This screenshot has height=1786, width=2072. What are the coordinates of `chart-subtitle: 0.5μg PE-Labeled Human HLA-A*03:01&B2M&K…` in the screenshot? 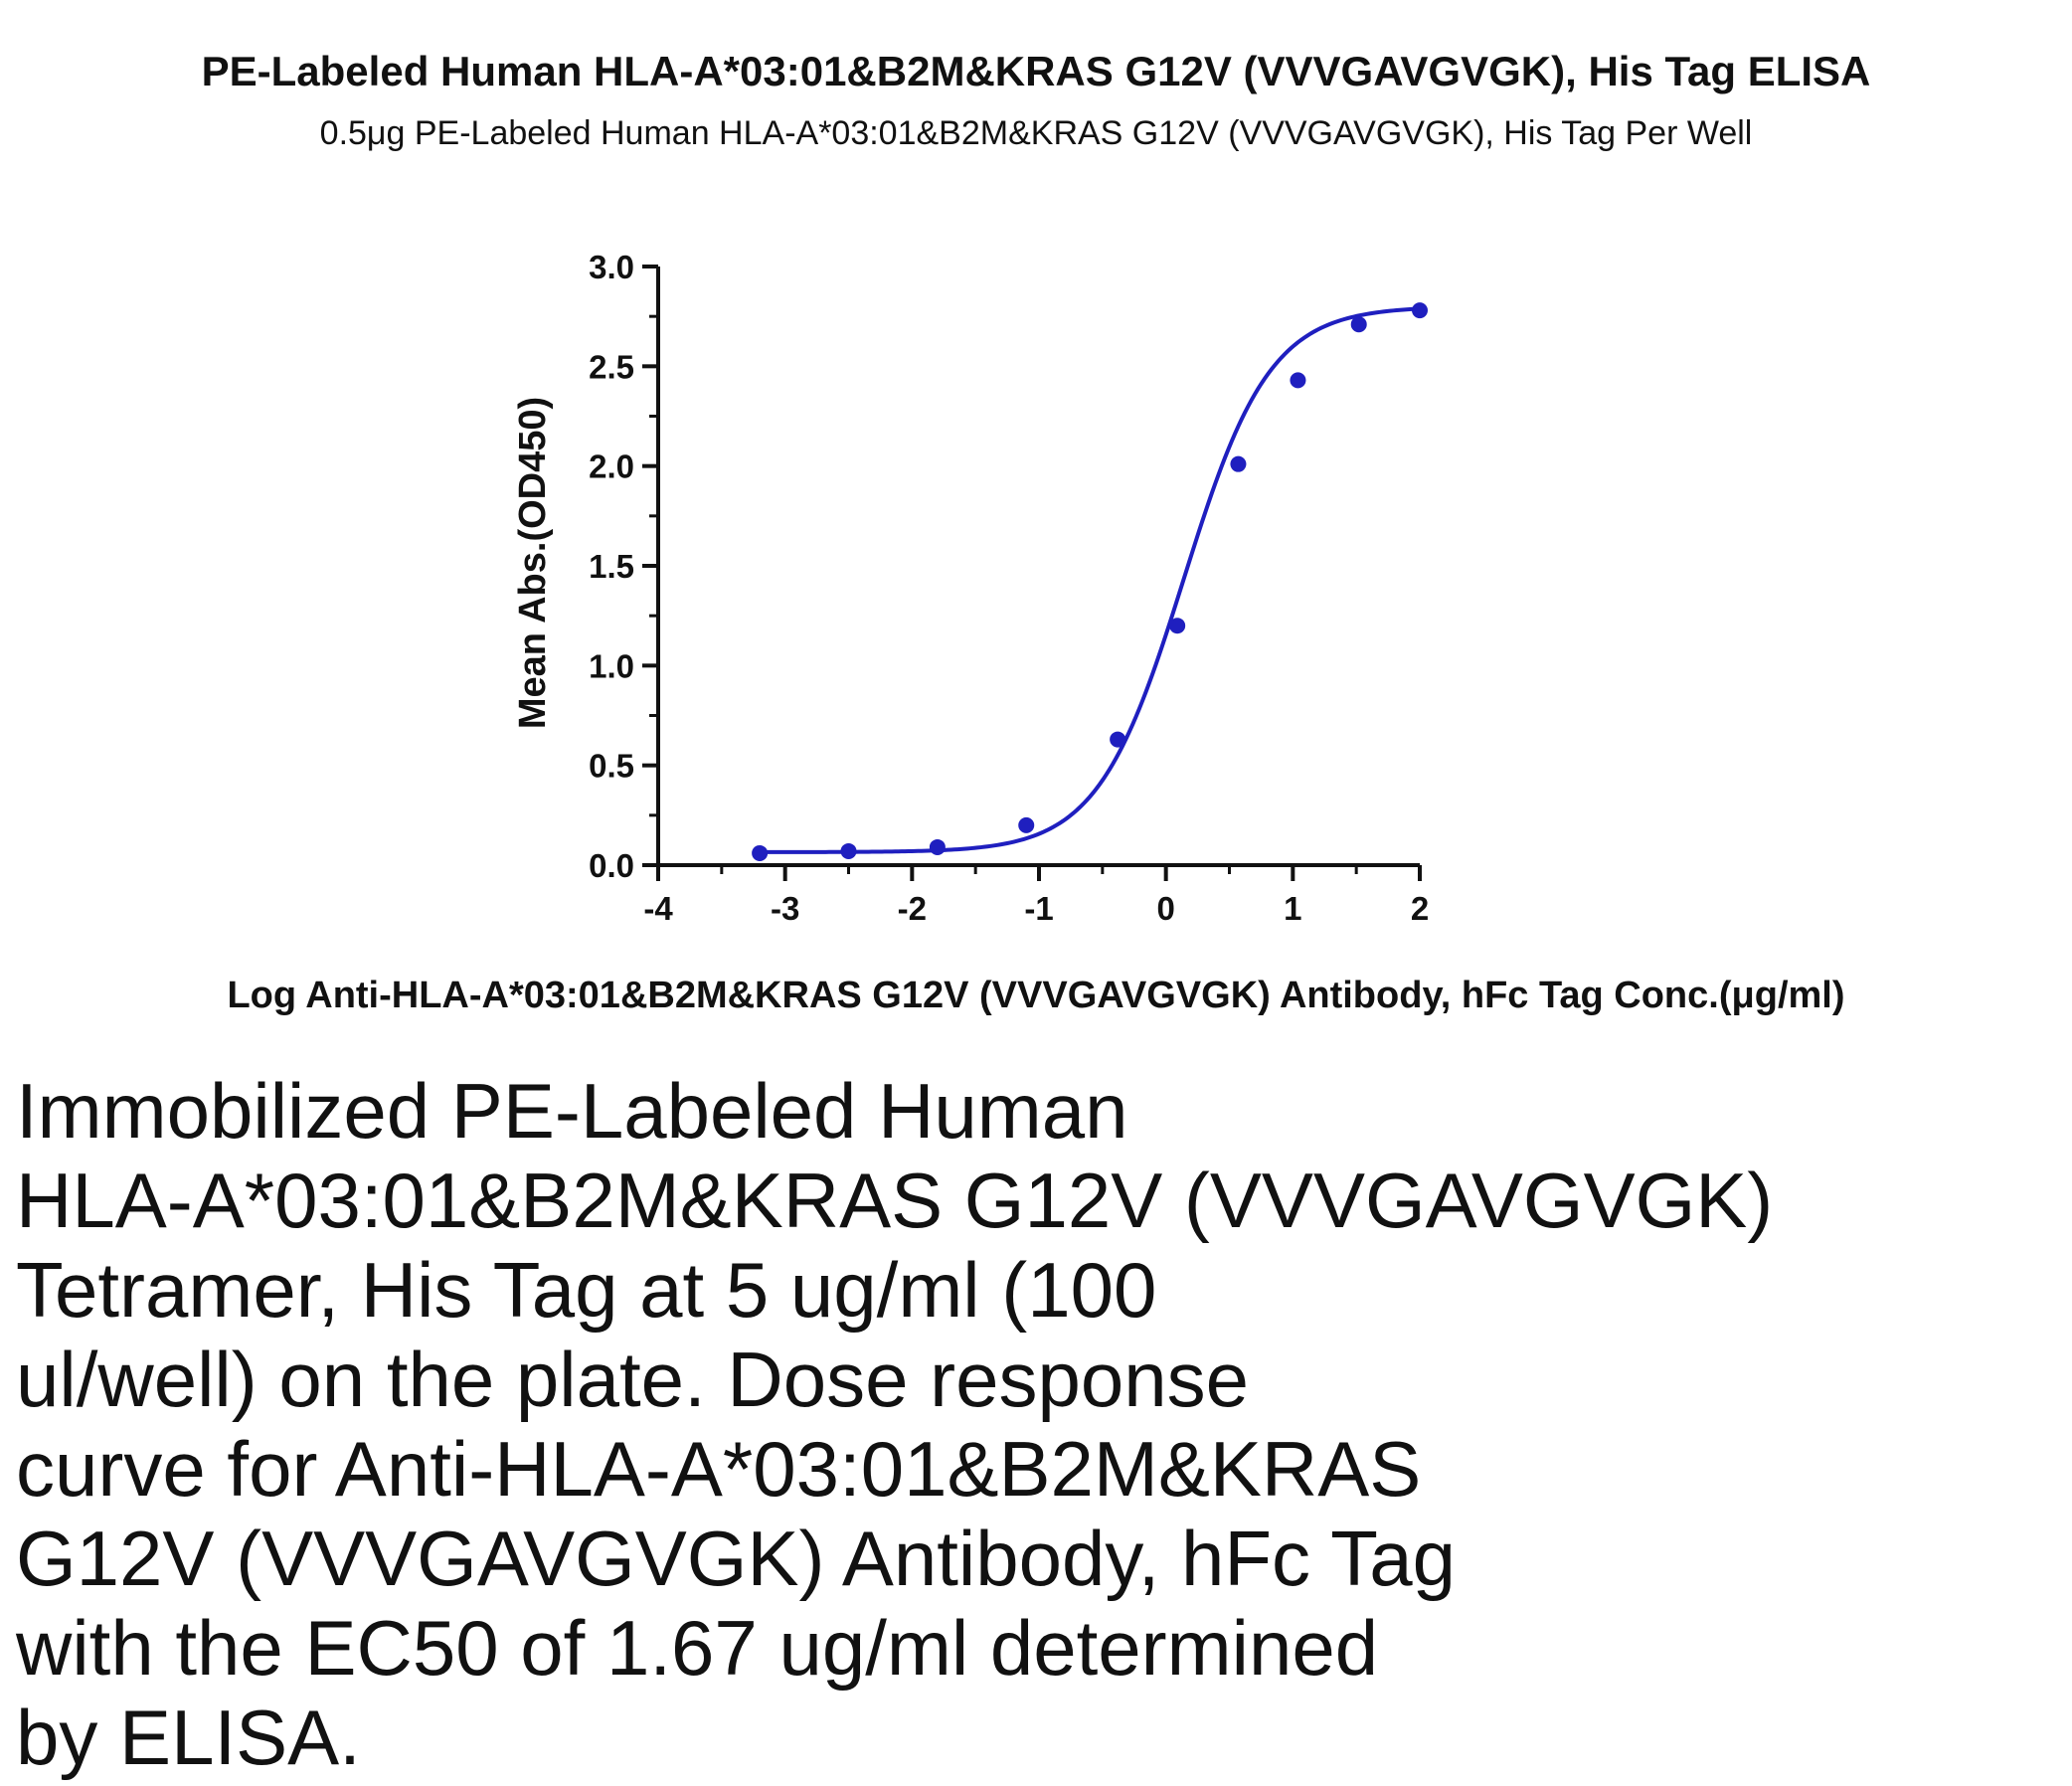 It's located at (1036, 133).